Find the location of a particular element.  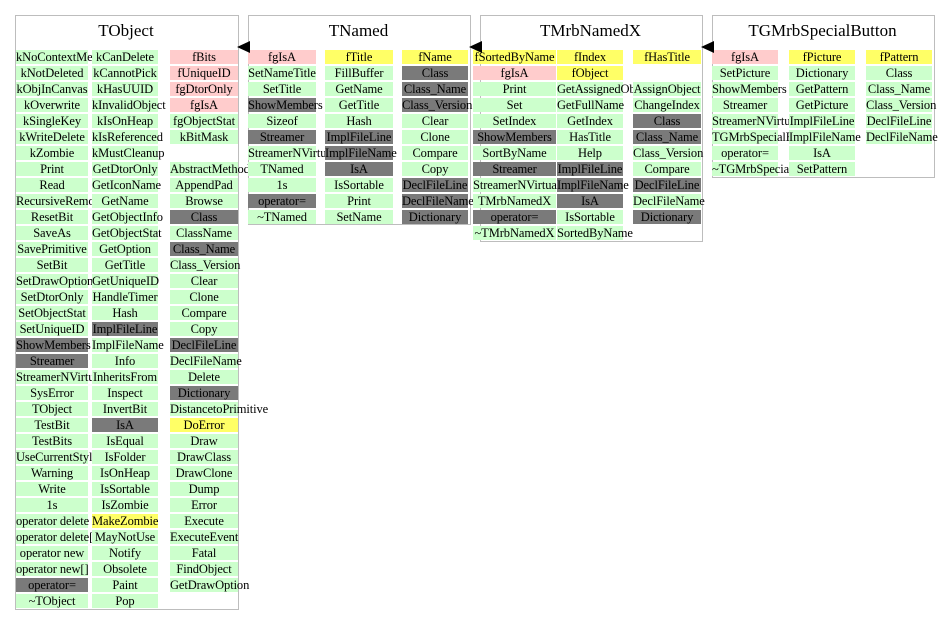

member-operator-new: operator new[] is located at coordinates (52, 569).